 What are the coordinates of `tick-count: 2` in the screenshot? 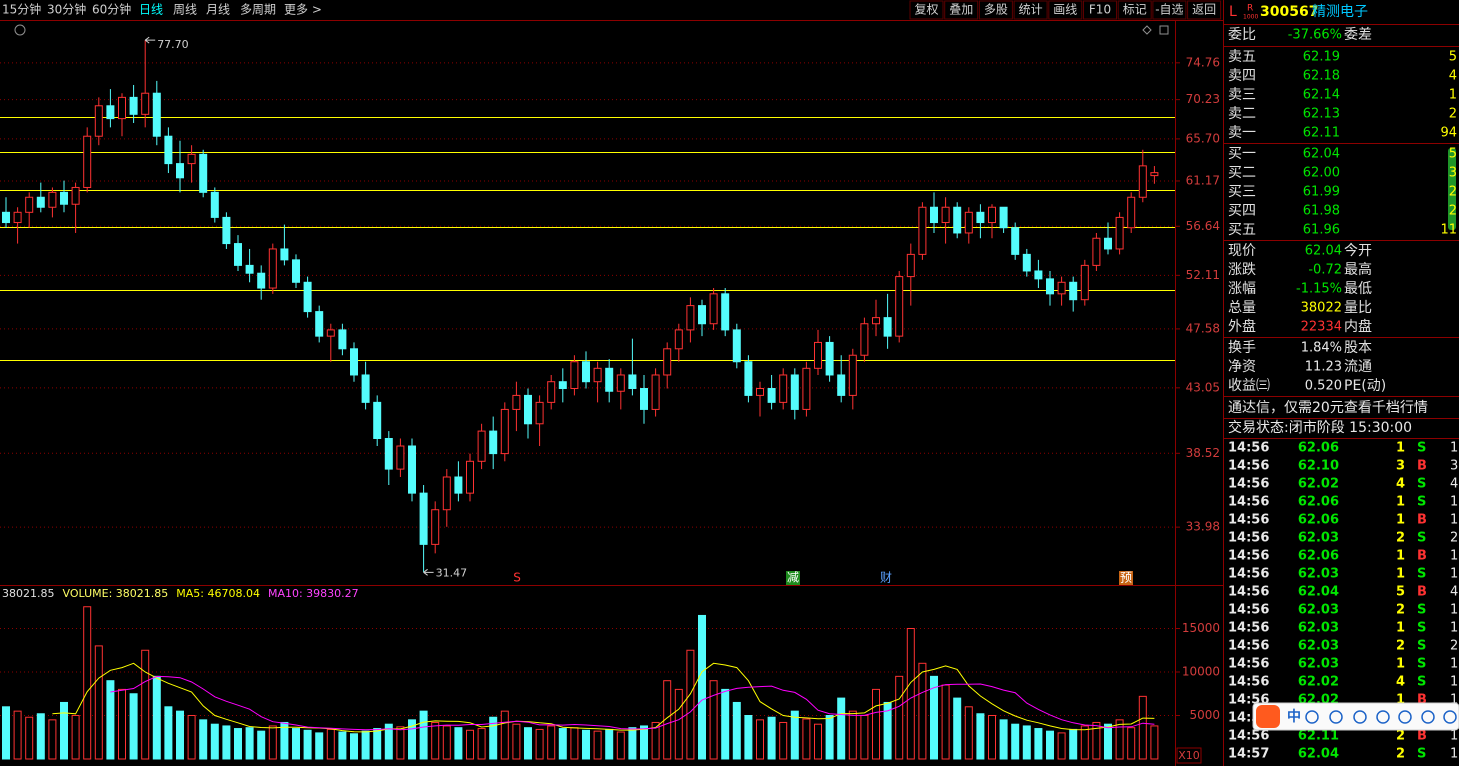 It's located at (1454, 538).